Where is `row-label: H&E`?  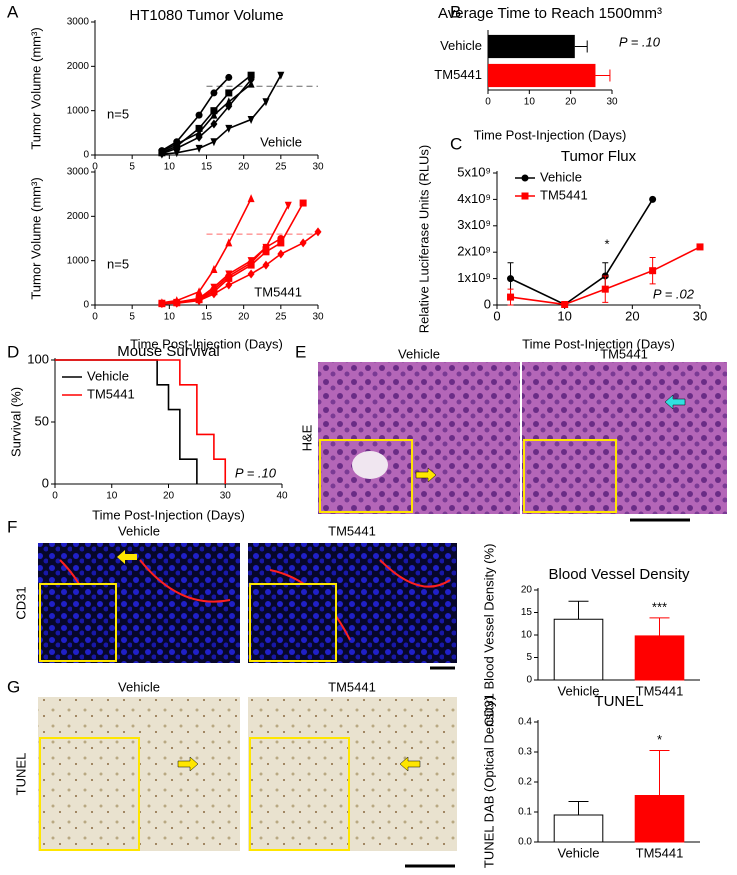 row-label: H&E is located at coordinates (306, 437).